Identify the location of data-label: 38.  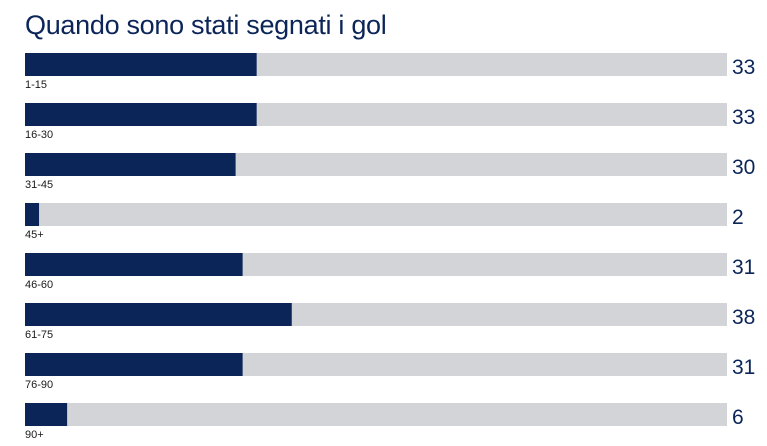
(743, 317).